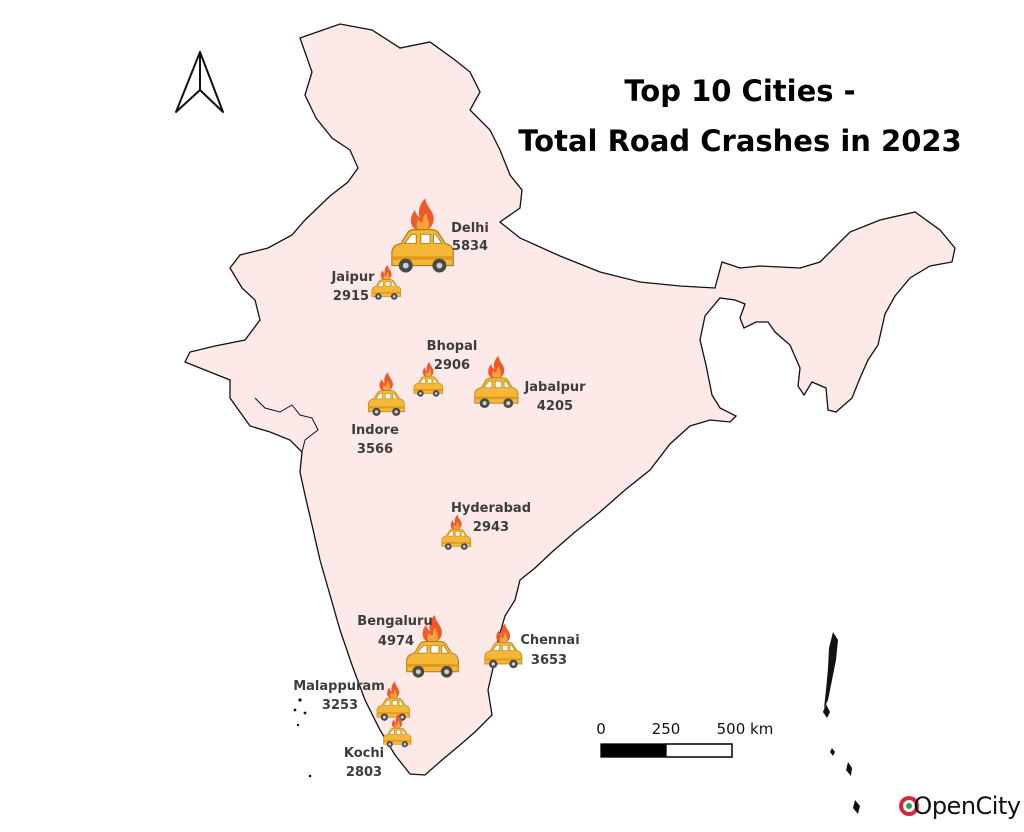  I want to click on scale-label-500: 500 km, so click(745, 729).